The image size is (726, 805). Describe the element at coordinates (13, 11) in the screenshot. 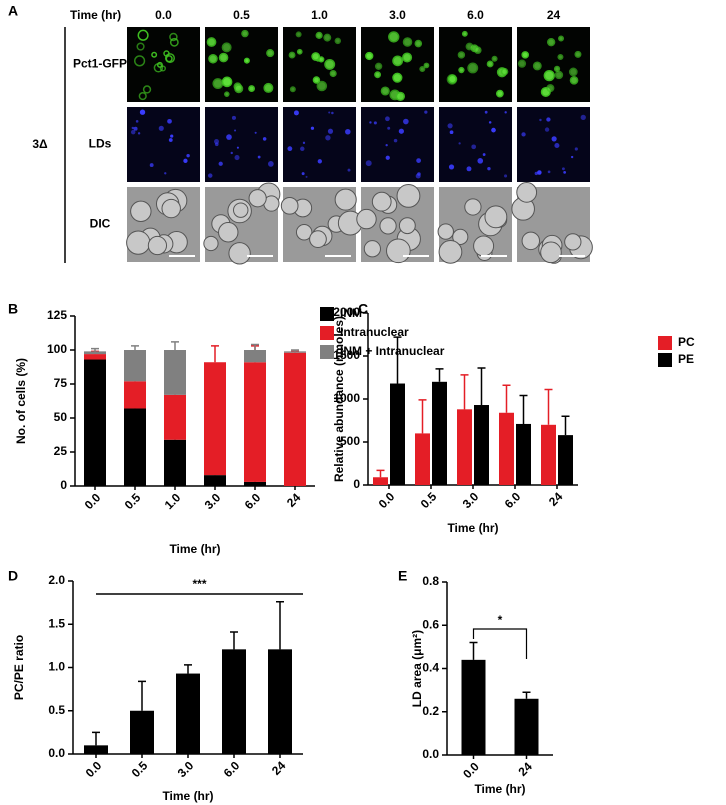

I see `panel-label: A` at that location.